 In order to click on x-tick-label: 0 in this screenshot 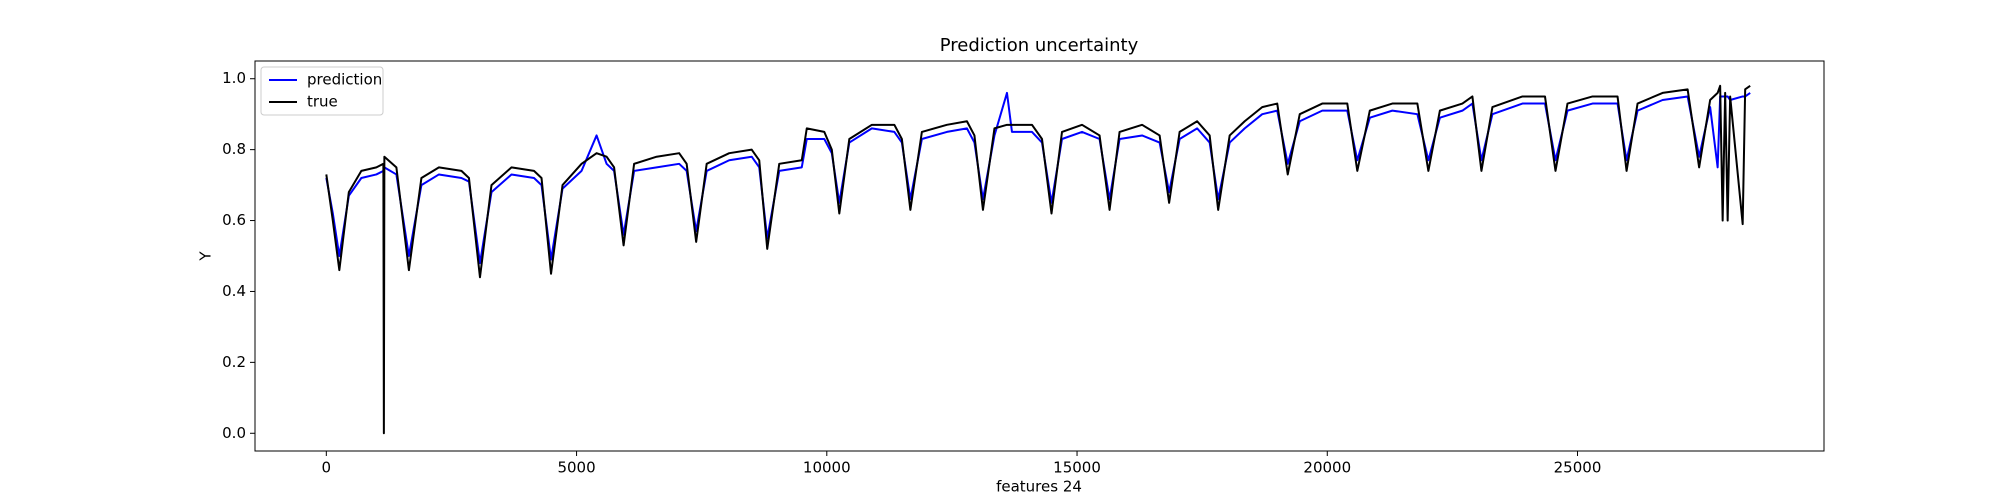, I will do `click(327, 468)`.